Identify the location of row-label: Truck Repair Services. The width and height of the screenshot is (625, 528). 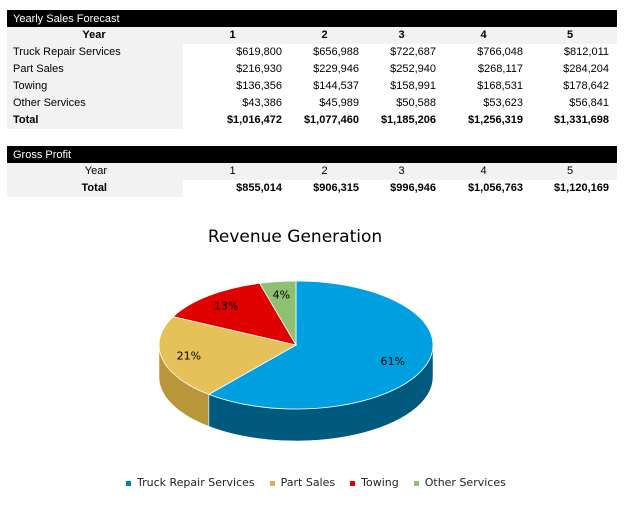
(95, 52).